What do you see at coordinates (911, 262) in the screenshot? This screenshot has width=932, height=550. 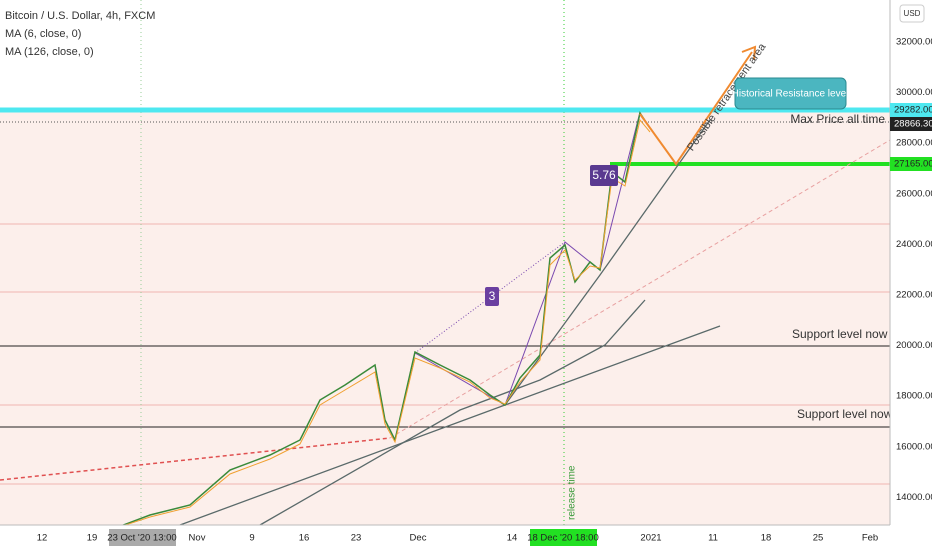 I see `price-axis` at bounding box center [911, 262].